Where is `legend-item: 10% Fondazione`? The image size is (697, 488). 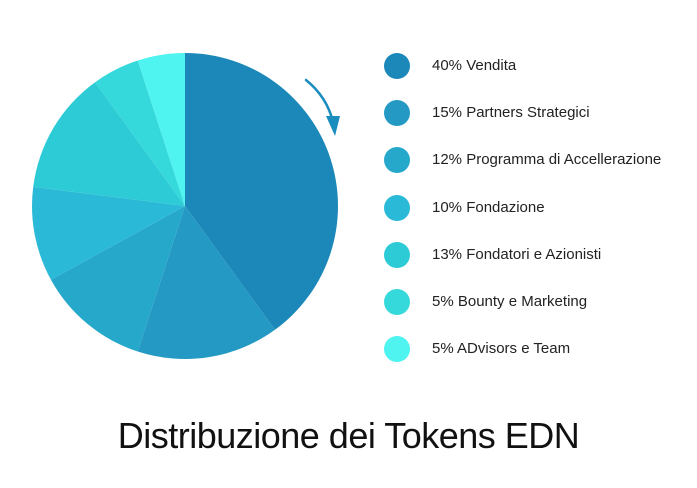 legend-item: 10% Fondazione is located at coordinates (539, 218).